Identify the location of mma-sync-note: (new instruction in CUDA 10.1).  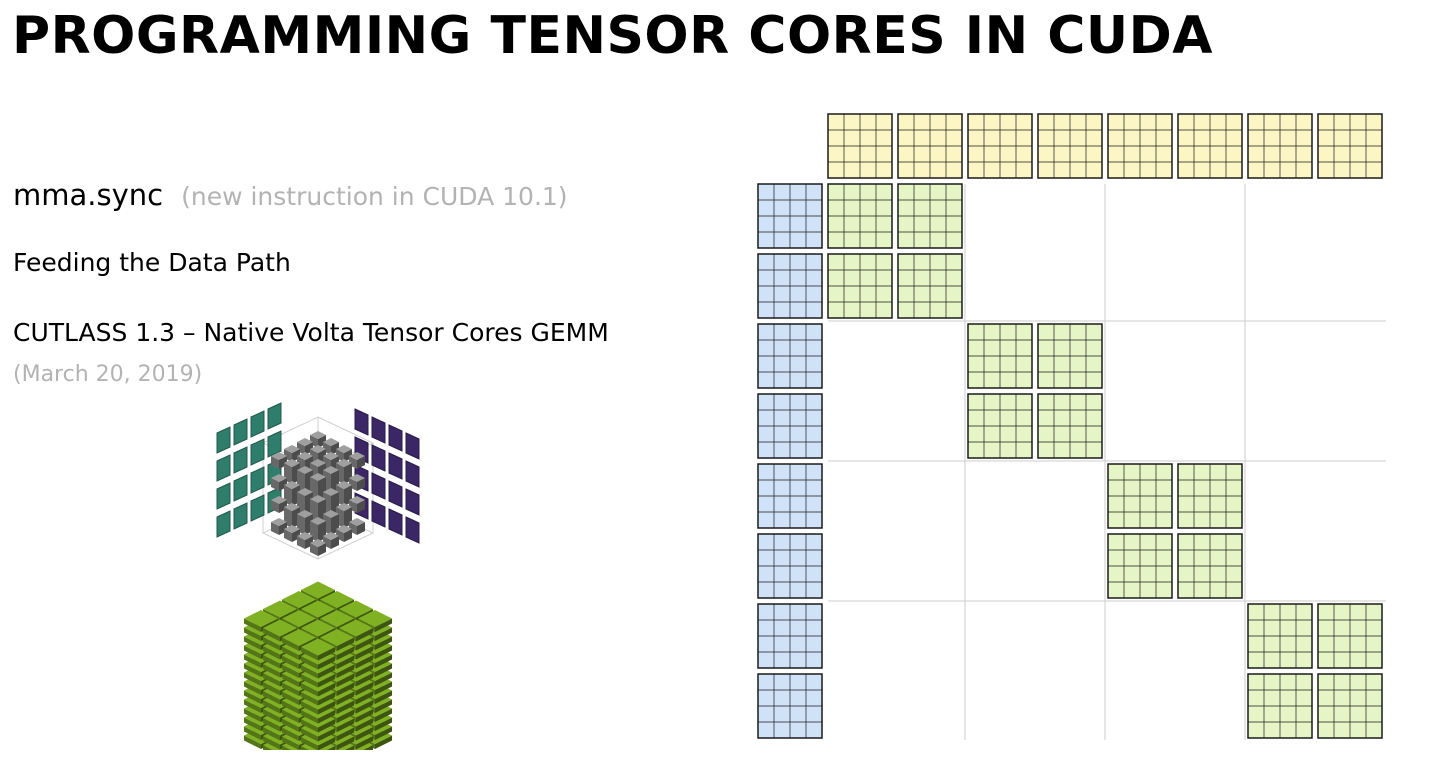
(374, 196).